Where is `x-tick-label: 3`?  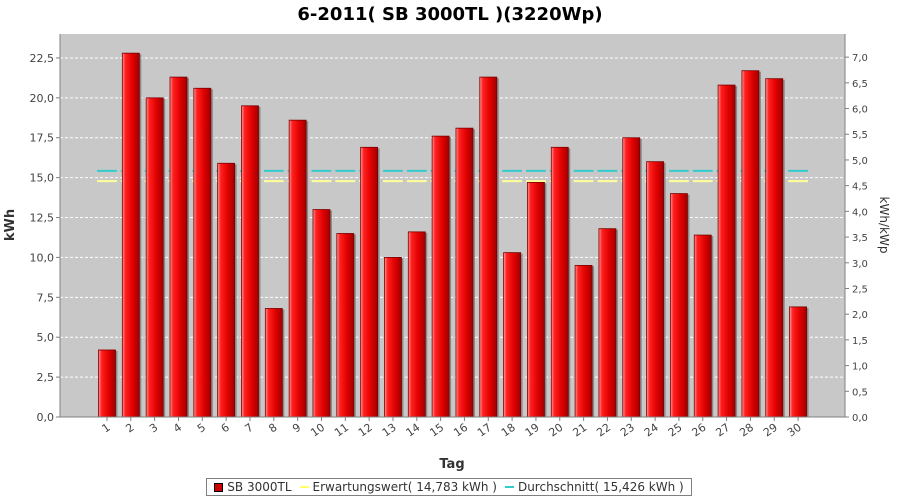
x-tick-label: 3 is located at coordinates (153, 428).